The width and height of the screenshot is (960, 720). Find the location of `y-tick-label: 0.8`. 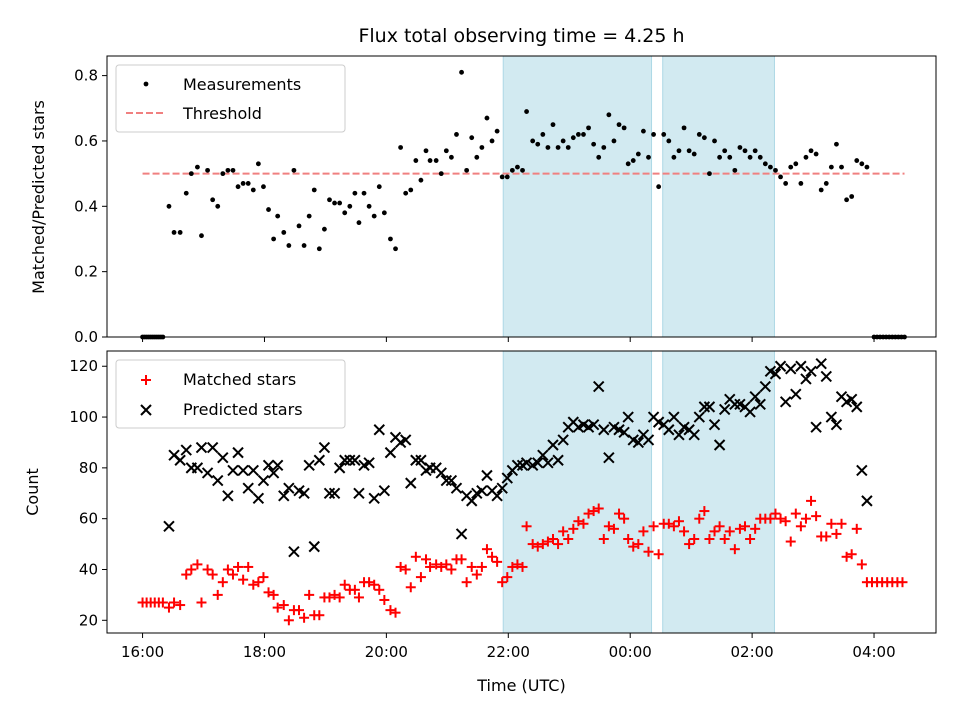

y-tick-label: 0.8 is located at coordinates (86, 76).